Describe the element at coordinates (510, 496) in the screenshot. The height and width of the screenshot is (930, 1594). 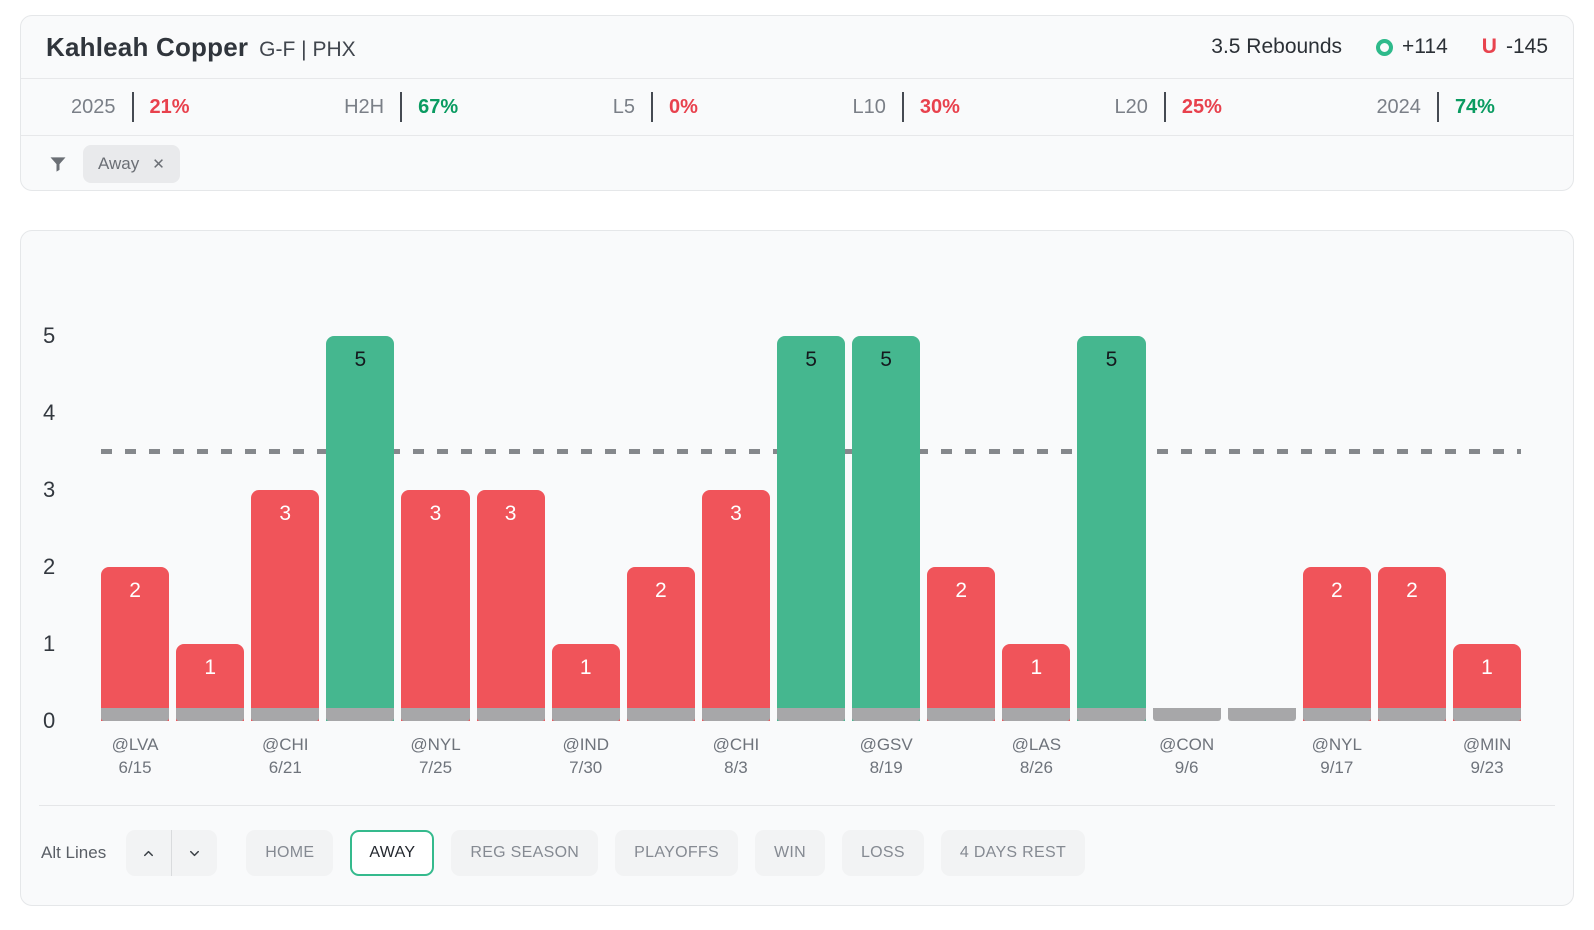
I see `game-bar: 3` at that location.